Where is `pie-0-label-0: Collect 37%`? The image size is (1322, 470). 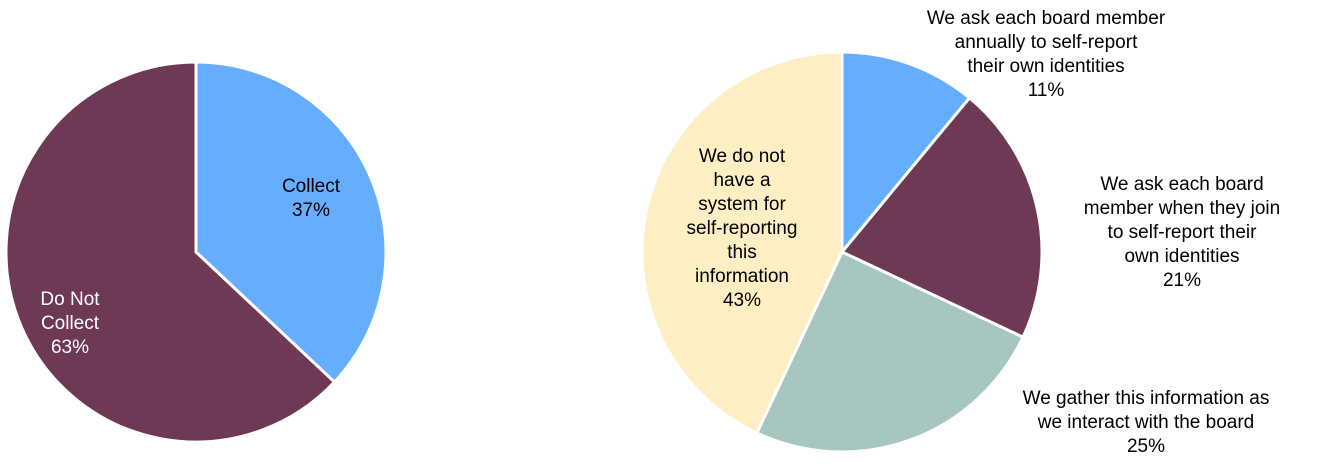
pie-0-label-0: Collect 37% is located at coordinates (311, 198).